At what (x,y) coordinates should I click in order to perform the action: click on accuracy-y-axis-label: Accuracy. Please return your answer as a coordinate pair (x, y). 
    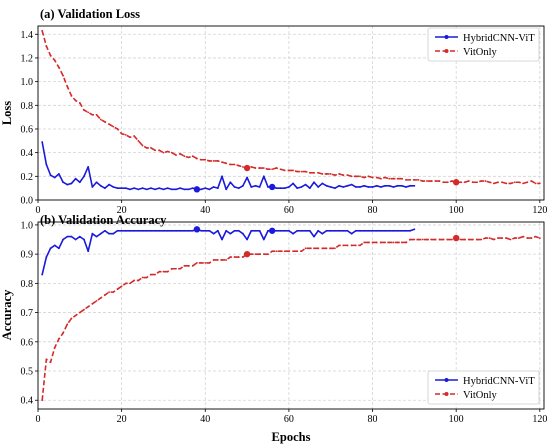
    Looking at the image, I should click on (7, 314).